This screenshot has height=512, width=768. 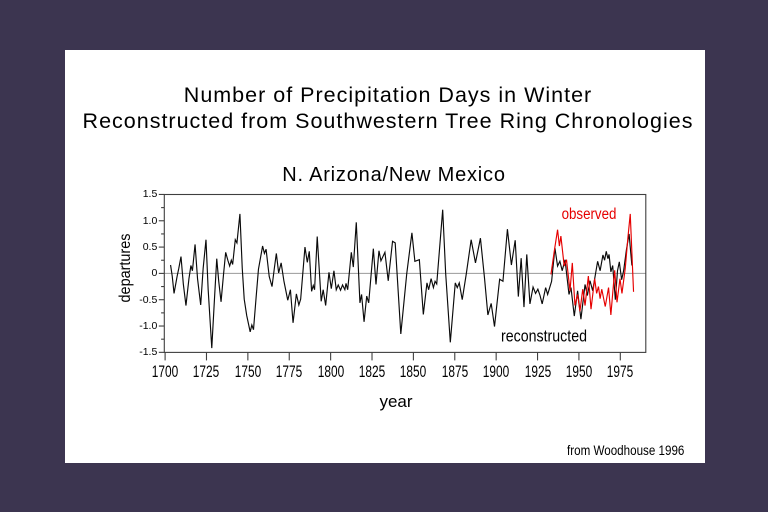 What do you see at coordinates (165, 371) in the screenshot?
I see `x-tick-label: 1700` at bounding box center [165, 371].